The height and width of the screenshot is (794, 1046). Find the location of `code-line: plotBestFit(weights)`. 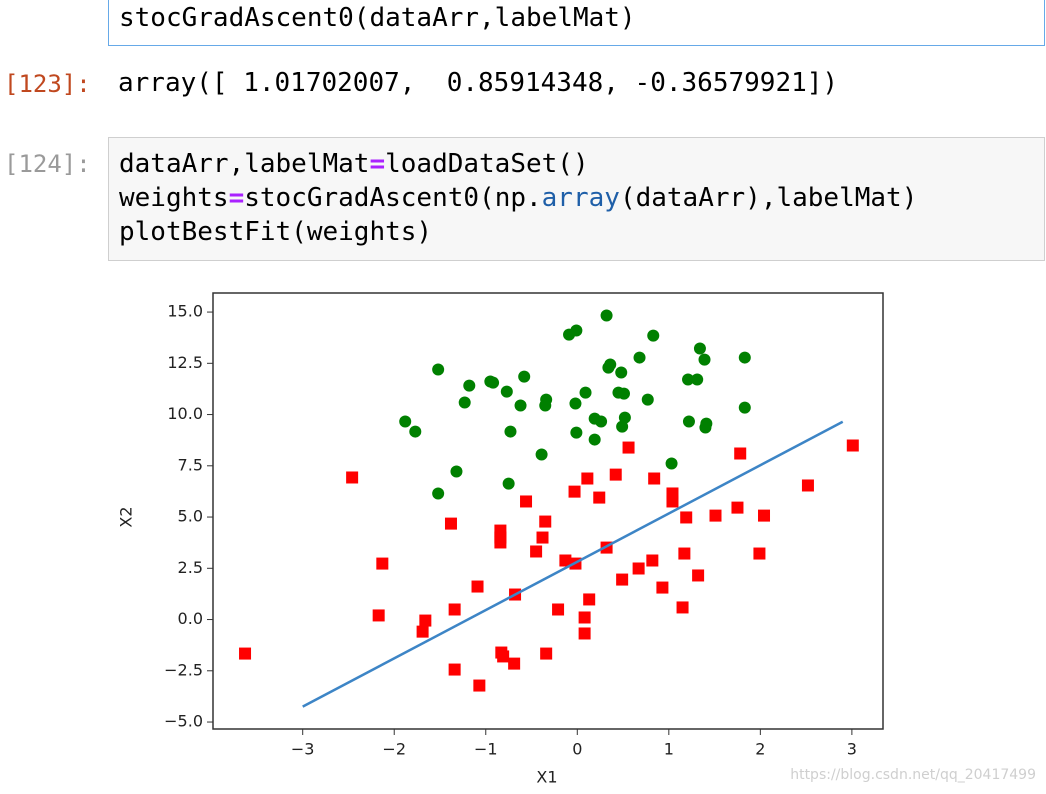

code-line: plotBestFit(weights) is located at coordinates (275, 232).